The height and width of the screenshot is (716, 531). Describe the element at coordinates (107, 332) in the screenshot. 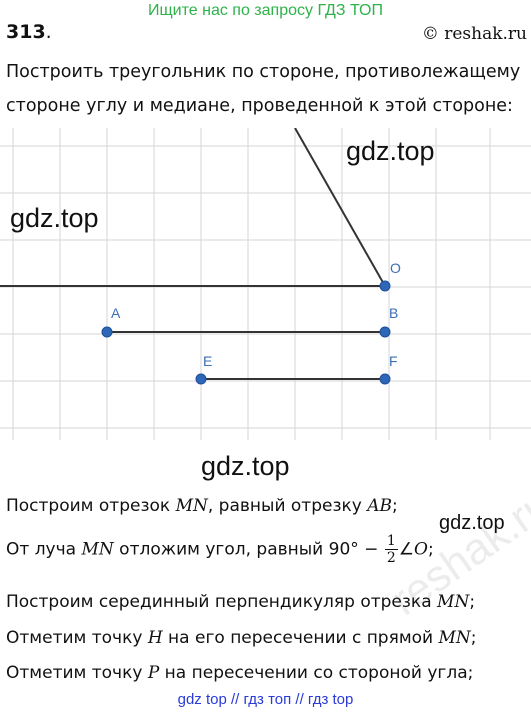

I see `point-a` at that location.